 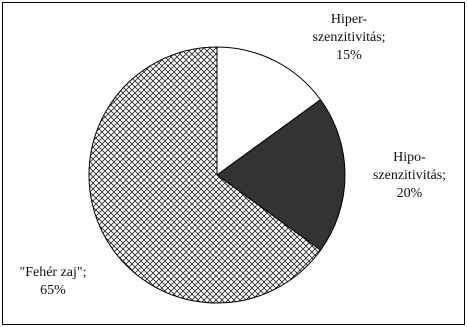 I want to click on pie-slice-hipo, so click(x=281, y=175).